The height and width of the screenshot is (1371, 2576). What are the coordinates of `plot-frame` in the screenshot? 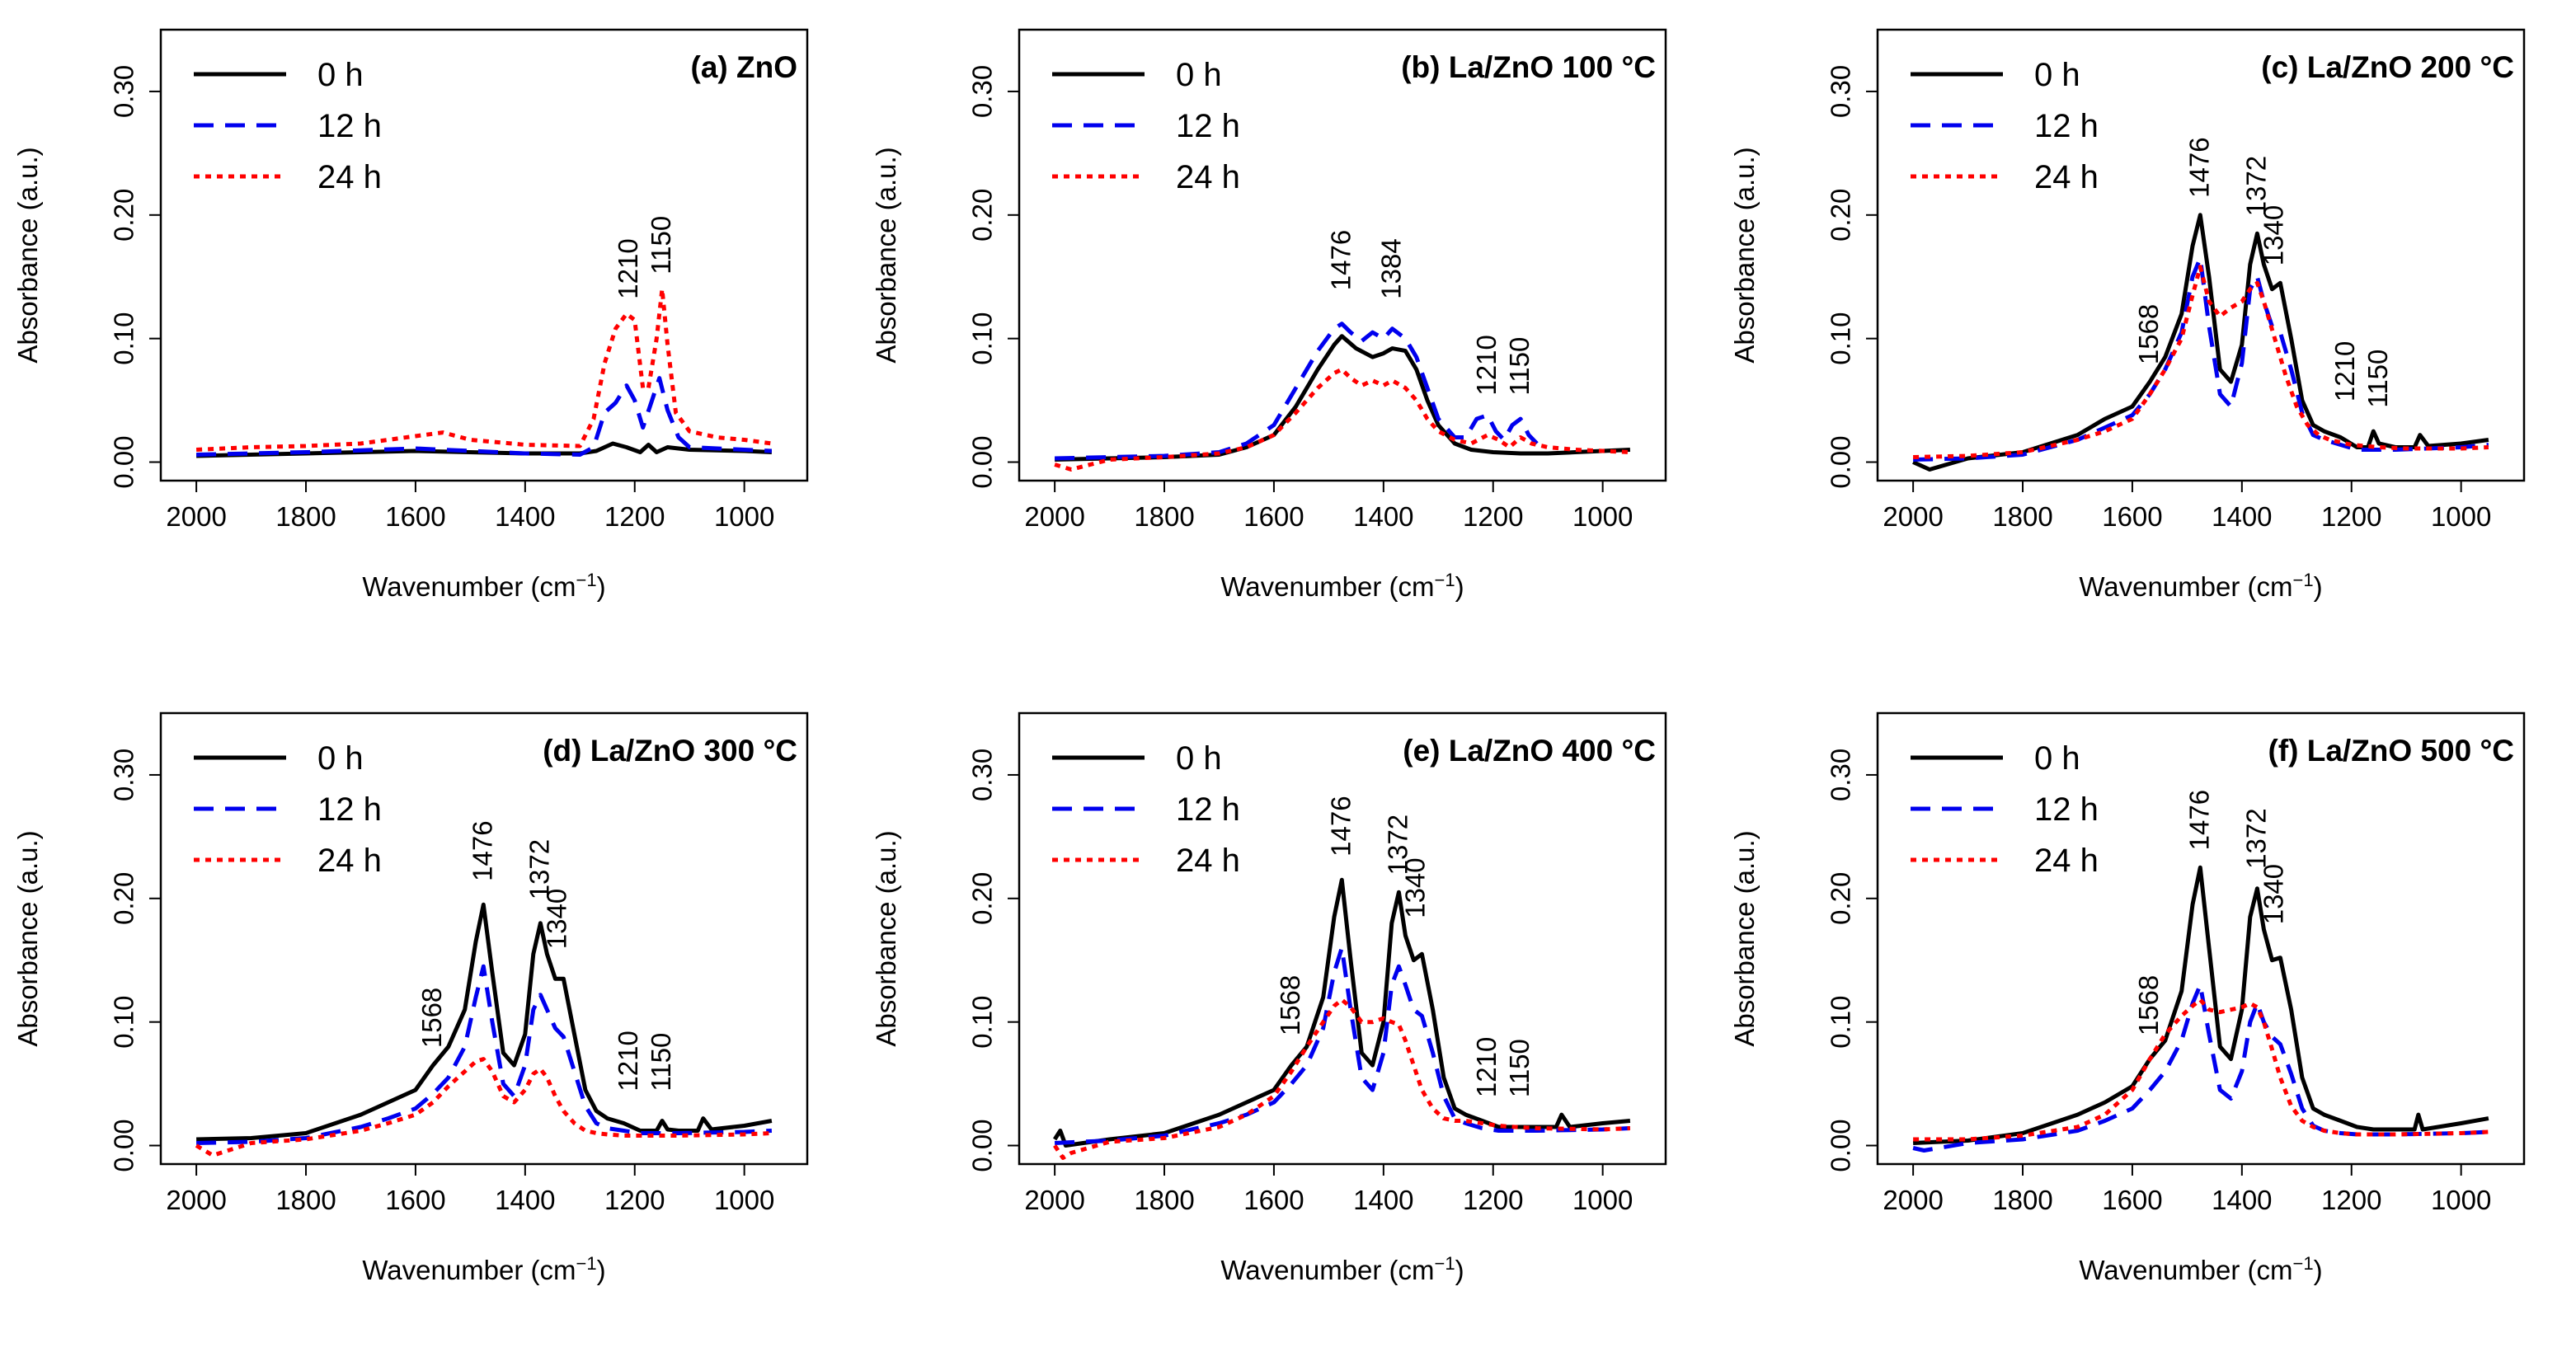 It's located at (2201, 938).